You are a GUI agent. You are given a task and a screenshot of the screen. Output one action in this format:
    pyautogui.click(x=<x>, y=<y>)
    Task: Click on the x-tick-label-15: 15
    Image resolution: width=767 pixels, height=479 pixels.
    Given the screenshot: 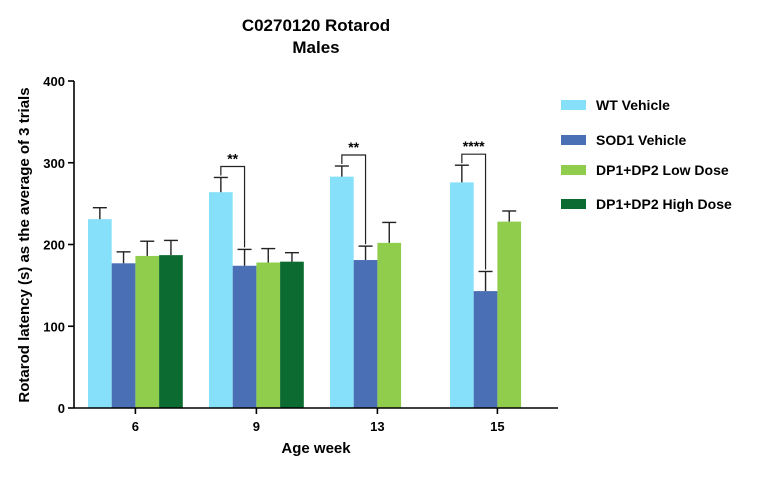 What is the action you would take?
    pyautogui.click(x=497, y=426)
    